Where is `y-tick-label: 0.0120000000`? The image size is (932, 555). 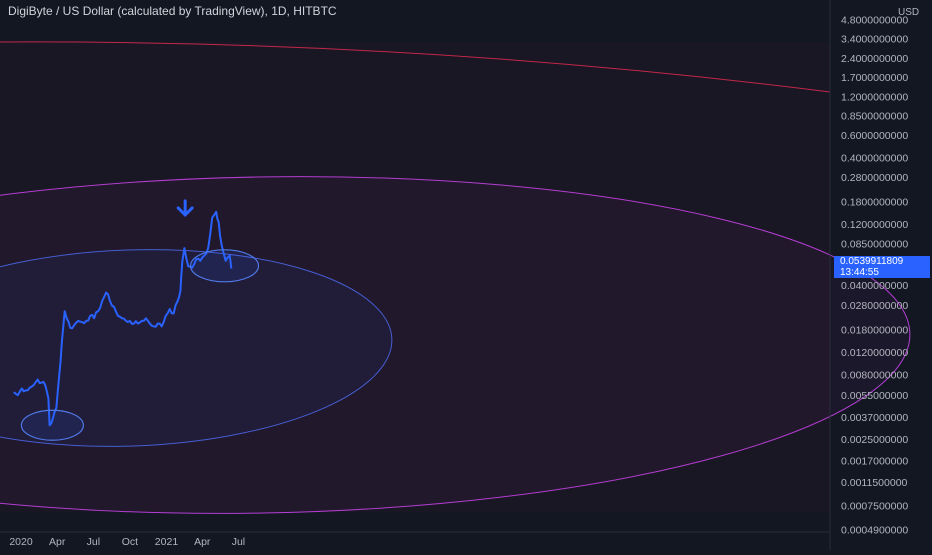
y-tick-label: 0.0120000000 is located at coordinates (874, 353).